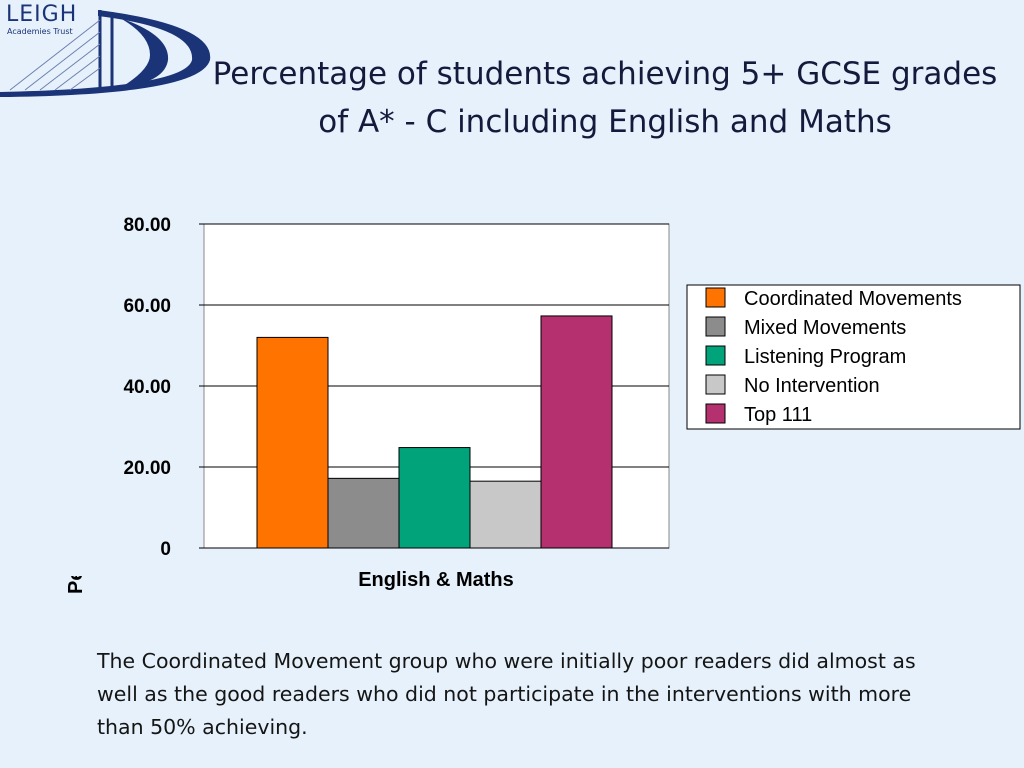  Describe the element at coordinates (165, 549) in the screenshot. I see `y-tick-label: 0` at that location.